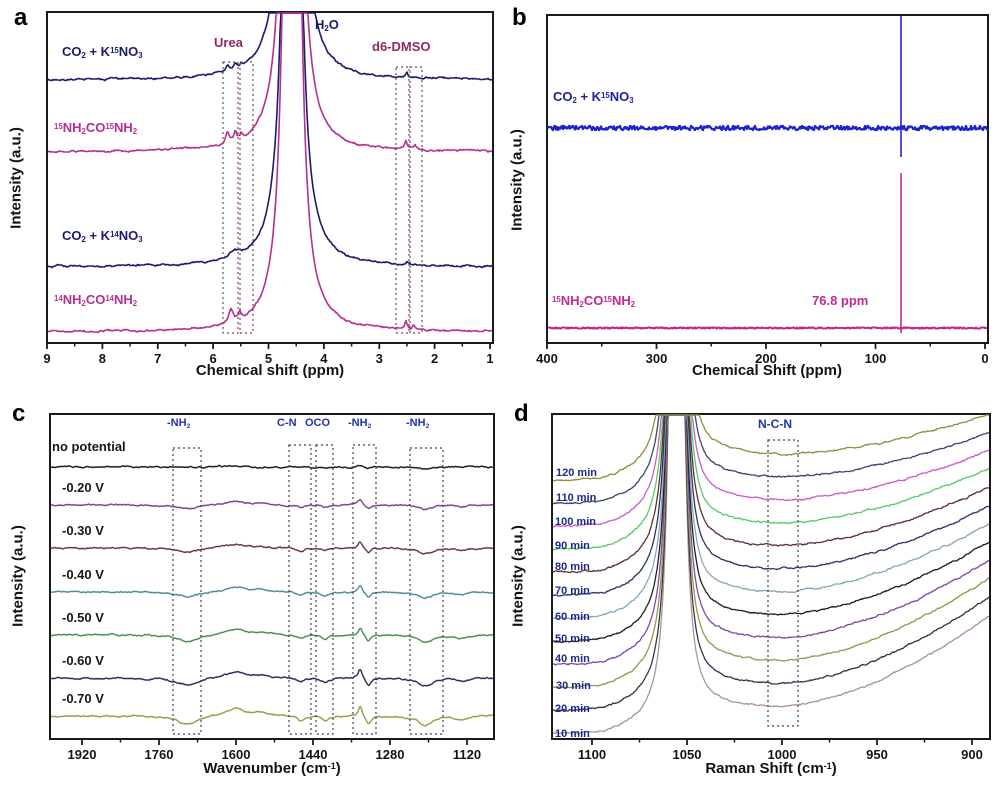 The width and height of the screenshot is (1000, 796). I want to click on x-tick-label: 4, so click(324, 358).